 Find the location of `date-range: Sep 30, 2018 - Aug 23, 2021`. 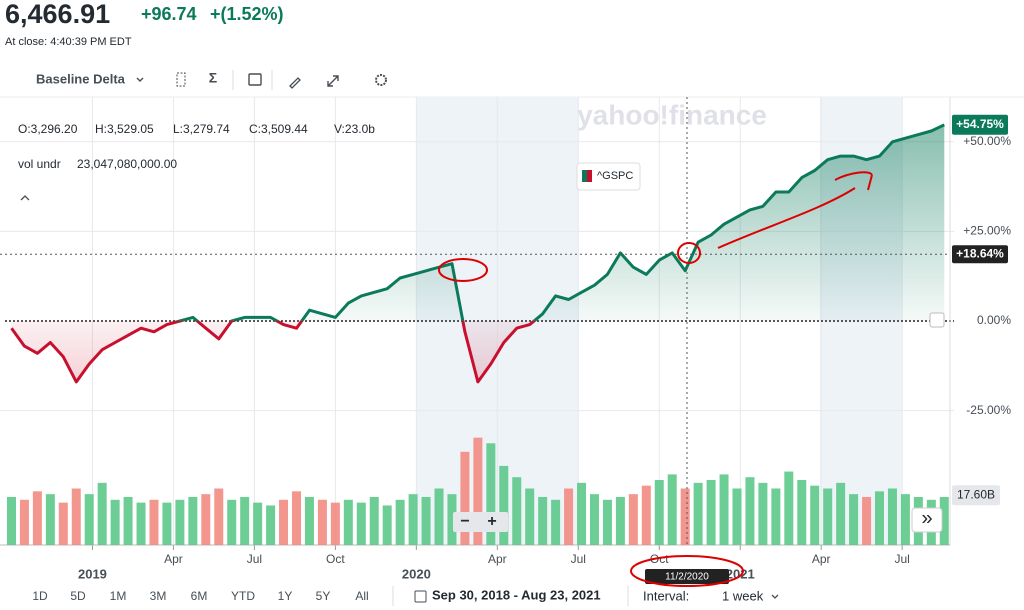

date-range: Sep 30, 2018 - Aug 23, 2021 is located at coordinates (516, 594).